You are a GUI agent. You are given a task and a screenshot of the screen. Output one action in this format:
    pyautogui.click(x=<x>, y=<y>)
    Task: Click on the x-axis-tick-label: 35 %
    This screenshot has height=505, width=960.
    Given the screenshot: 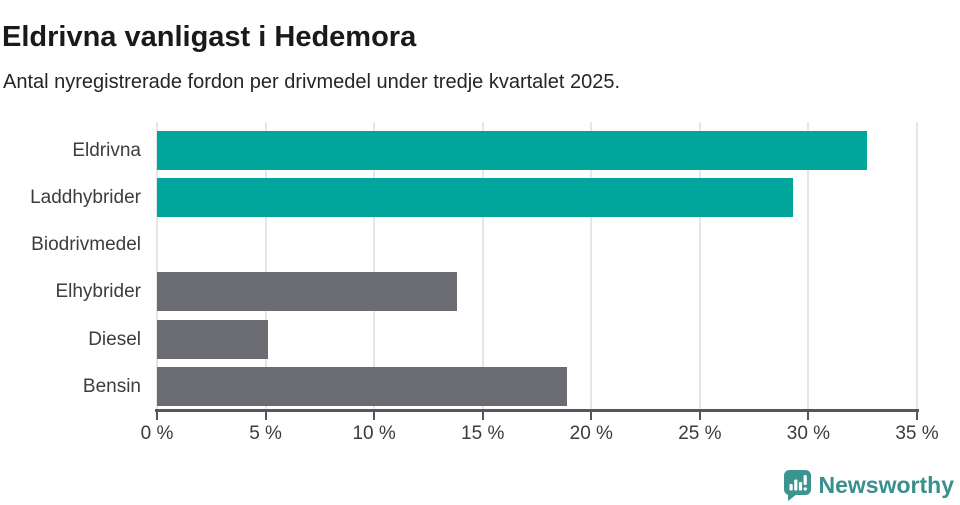 What is the action you would take?
    pyautogui.click(x=917, y=433)
    